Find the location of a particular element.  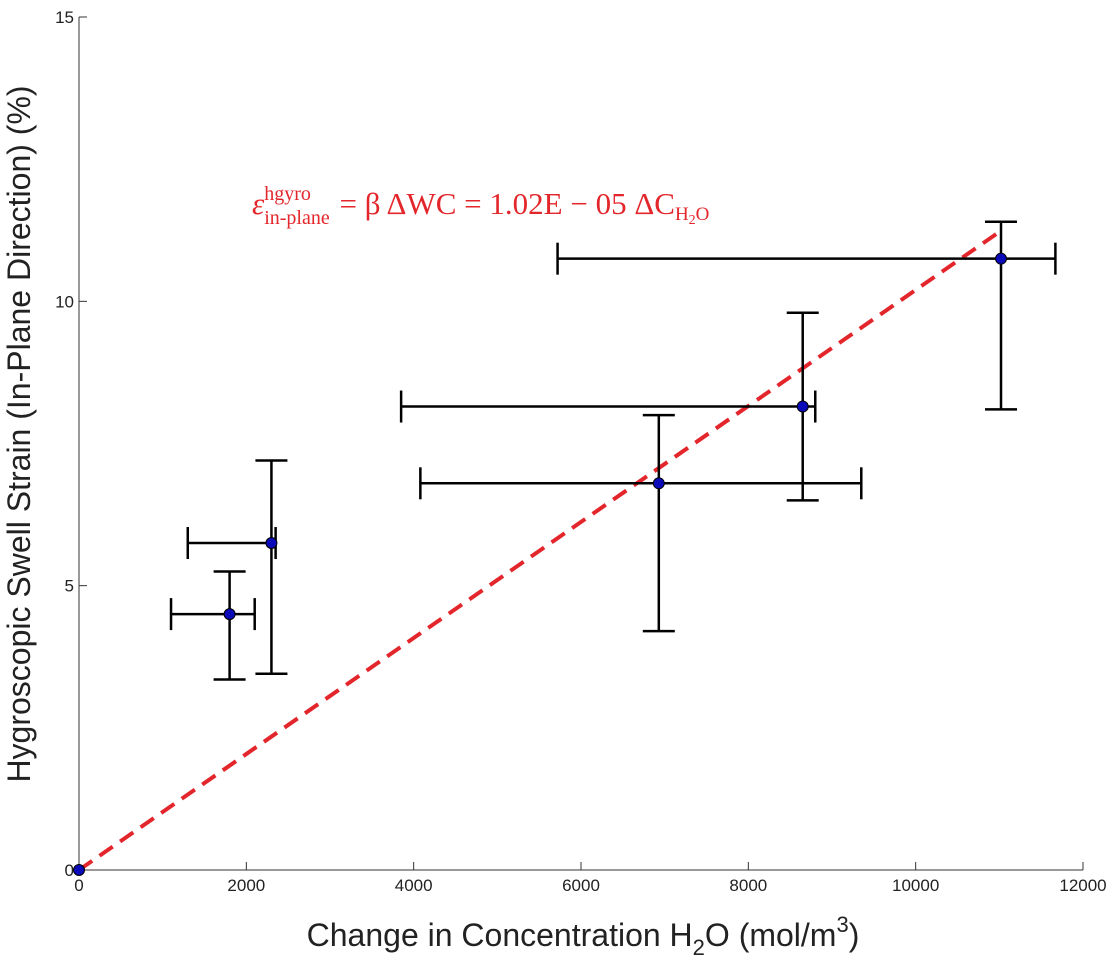

x-tick-label: 2000 is located at coordinates (246, 885).